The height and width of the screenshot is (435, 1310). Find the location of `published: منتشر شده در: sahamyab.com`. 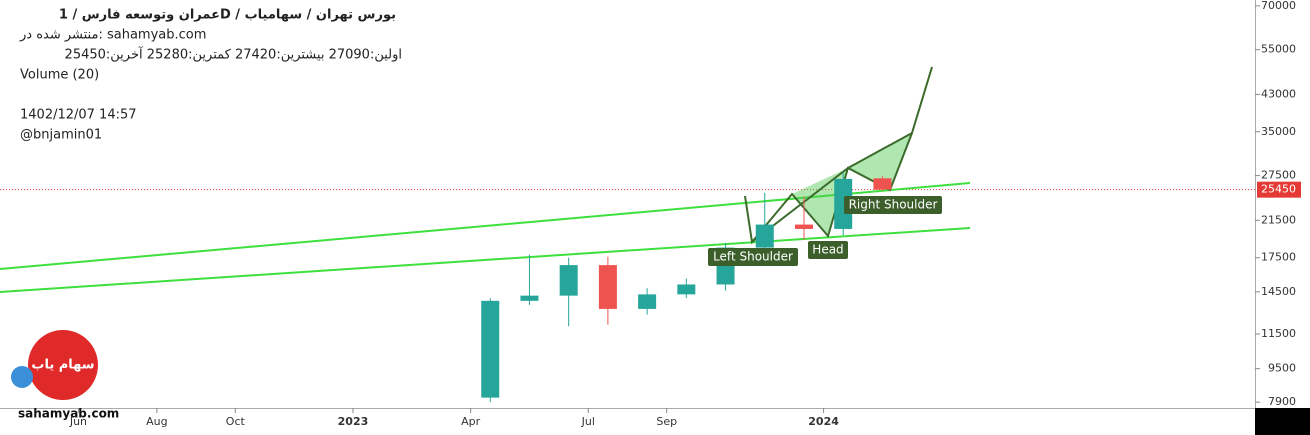

published: منتشر شده در: sahamyab.com is located at coordinates (112, 35).